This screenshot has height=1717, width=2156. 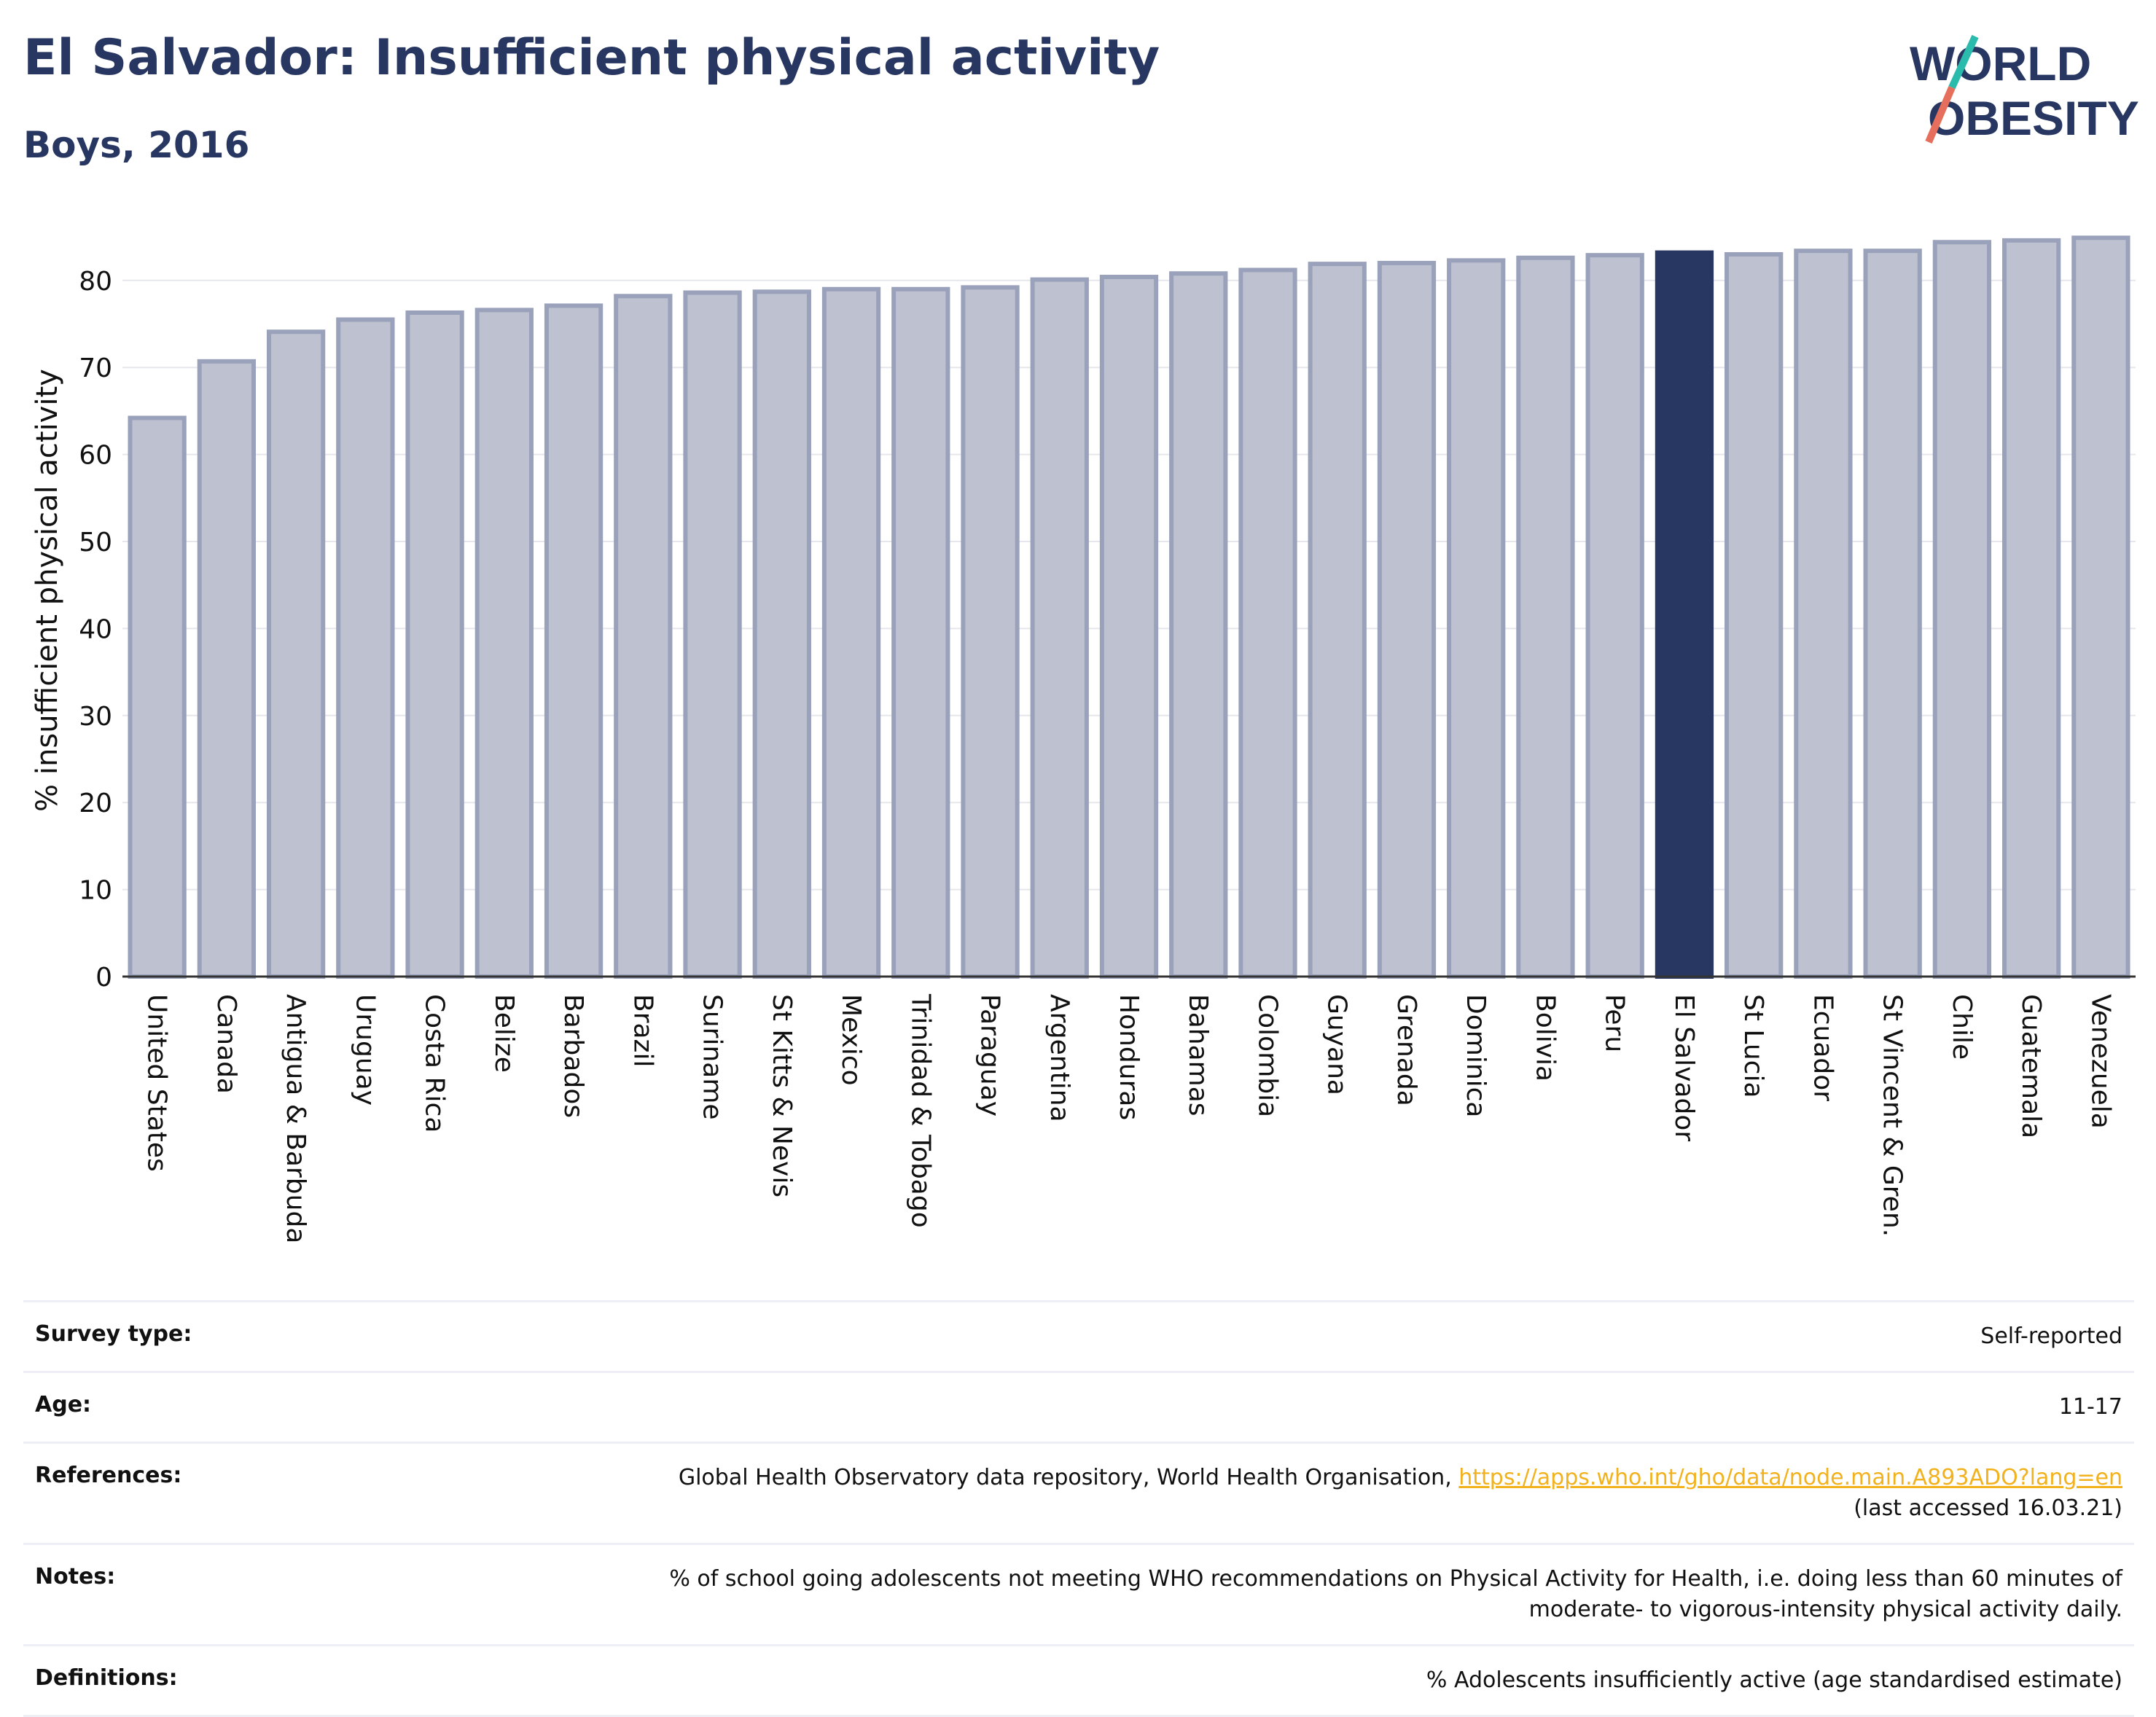 I want to click on x-tick-label: St Kitts & Nevis, so click(x=782, y=1095).